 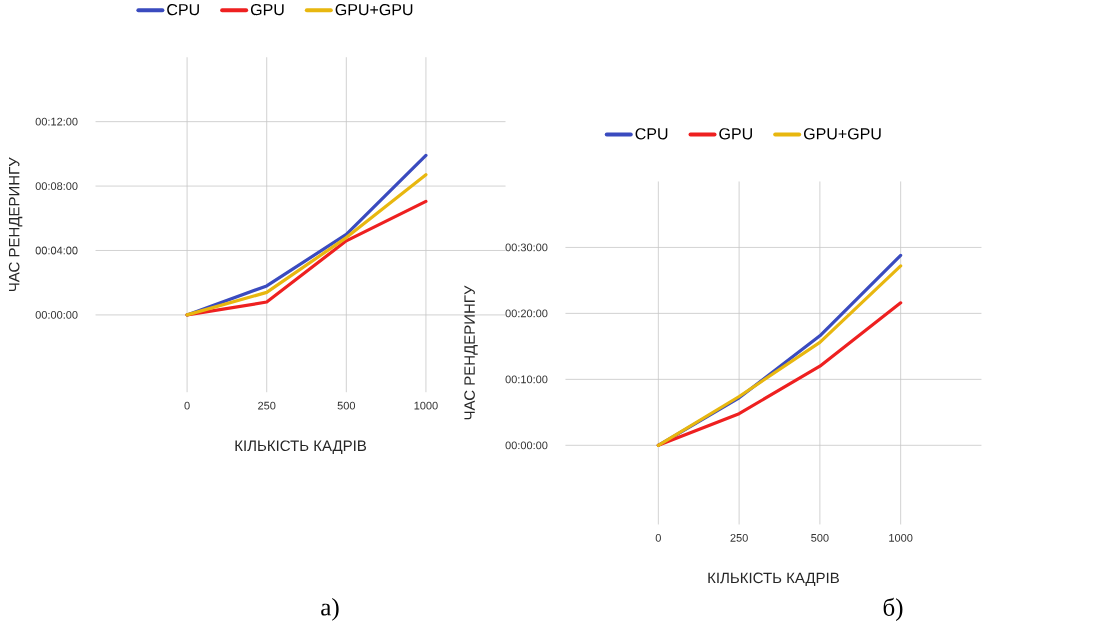 What do you see at coordinates (56, 250) in the screenshot?
I see `y-tick-label: 00:04:00` at bounding box center [56, 250].